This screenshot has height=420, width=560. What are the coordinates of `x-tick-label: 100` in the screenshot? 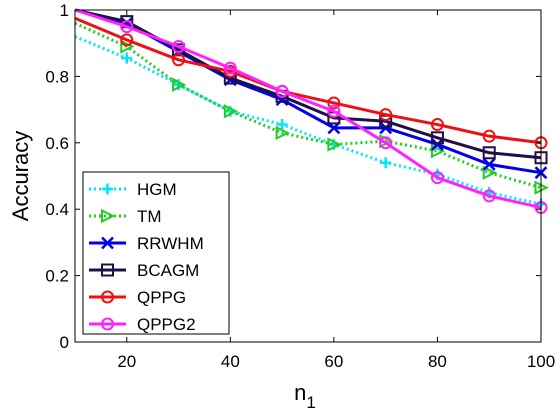 It's located at (541, 361).